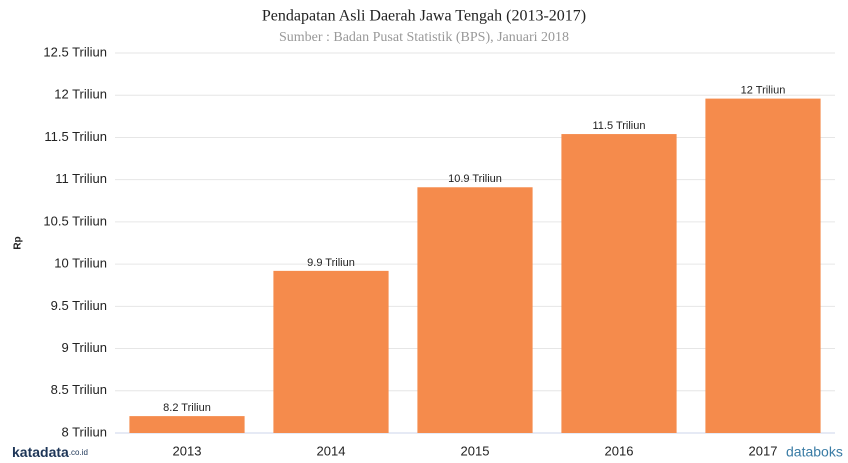 The height and width of the screenshot is (463, 848). Describe the element at coordinates (763, 450) in the screenshot. I see `x-tick-label: 2017` at that location.